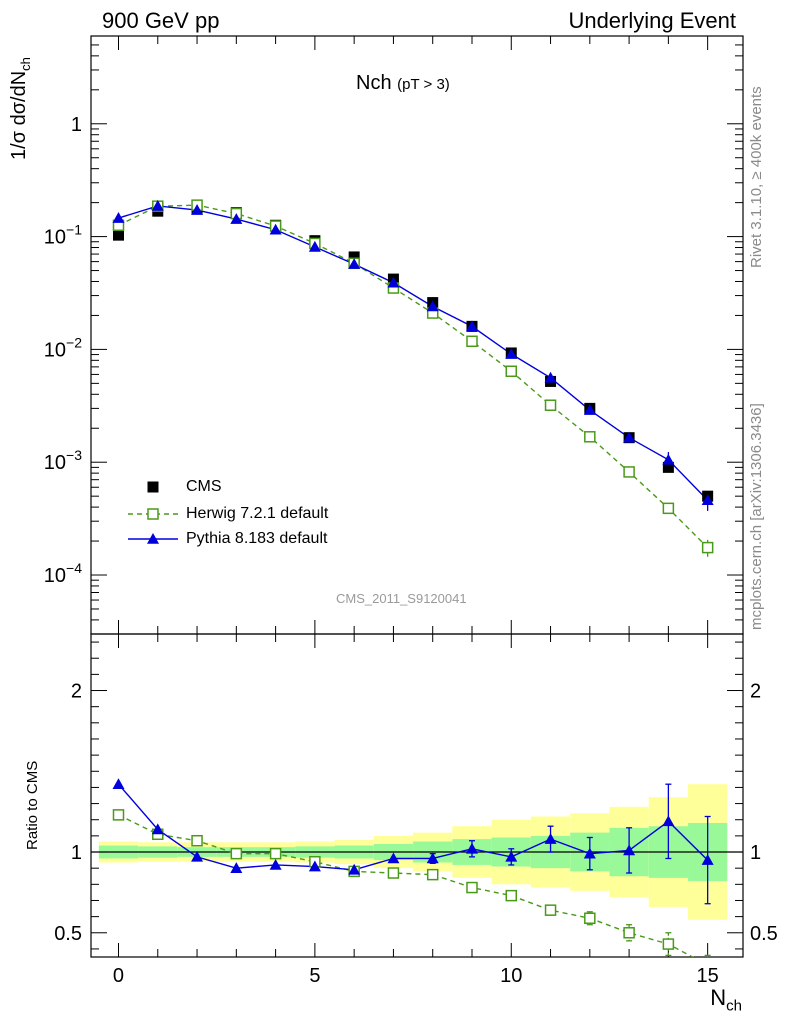 This screenshot has height=1024, width=786. What do you see at coordinates (257, 538) in the screenshot?
I see `legend-label-pythia: Pythia 8.183 default` at bounding box center [257, 538].